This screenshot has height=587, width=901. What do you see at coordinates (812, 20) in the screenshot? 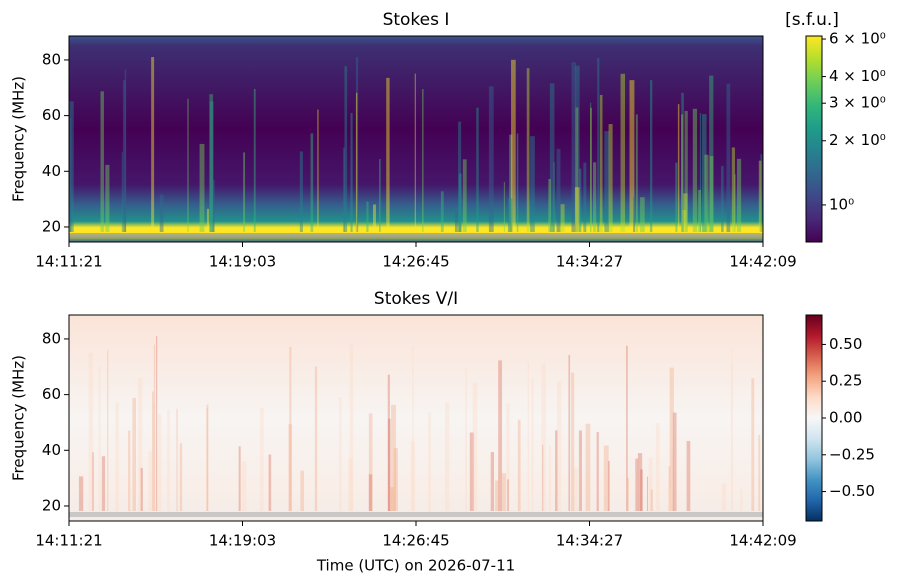
I see `colorbar-label: [s.f.u.]` at bounding box center [812, 20].